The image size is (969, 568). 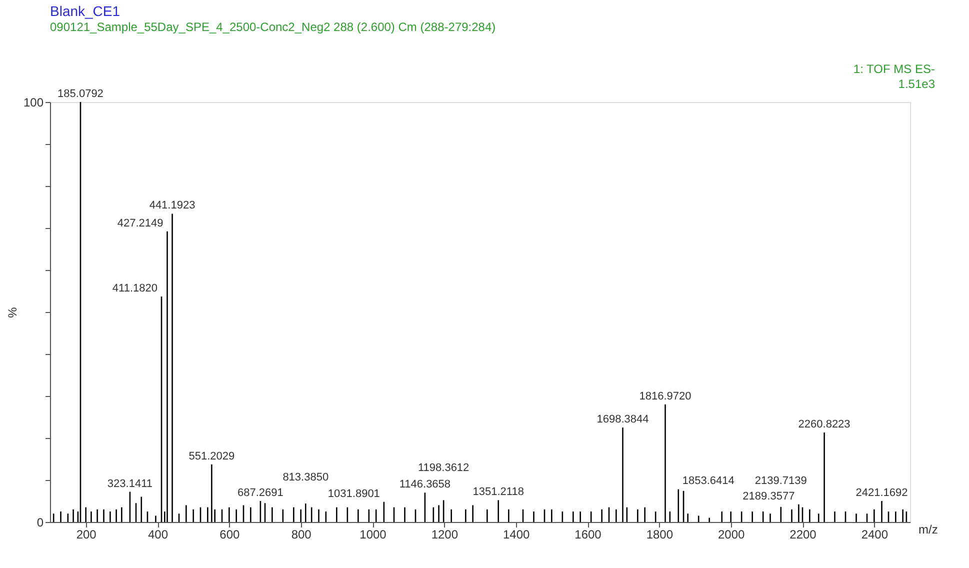 I want to click on text: 1: TOF MS ES-, so click(x=894, y=69).